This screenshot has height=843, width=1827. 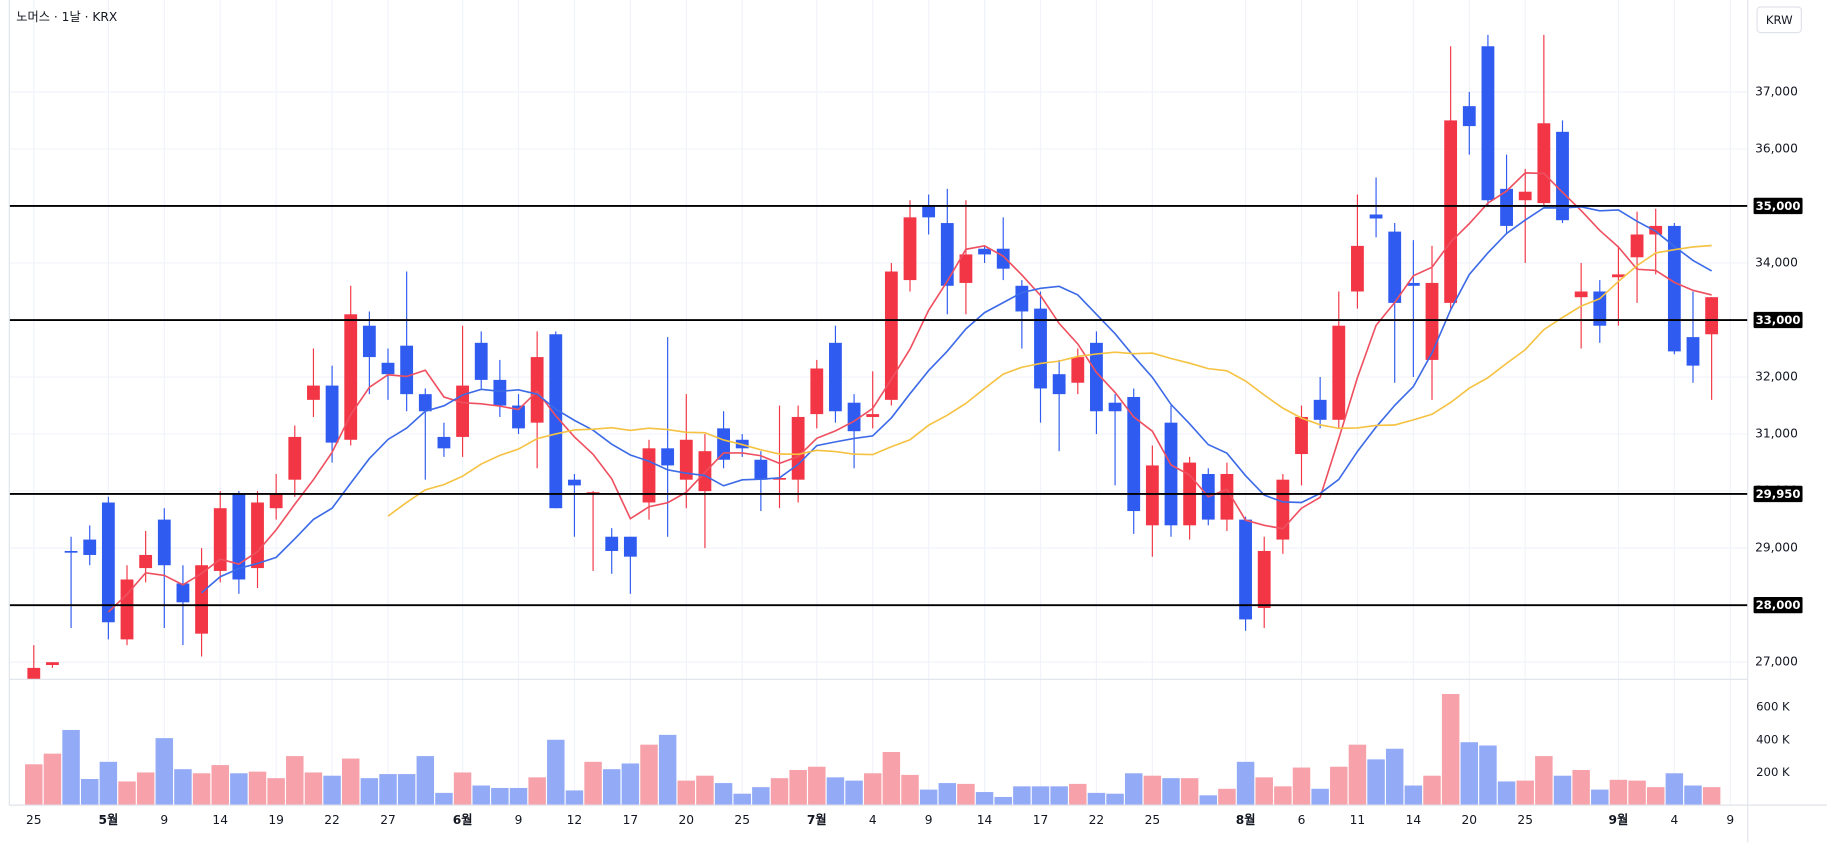 I want to click on level-label: 28,000, so click(x=1778, y=605).